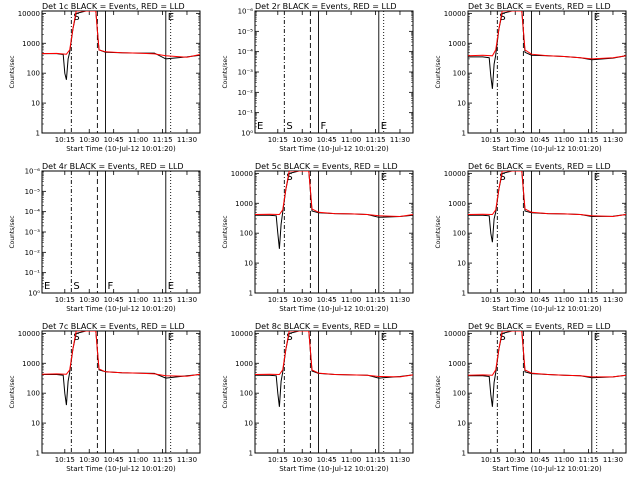 This screenshot has height=480, width=640. Describe the element at coordinates (33, 273) in the screenshot. I see `y-tick-label: 10⁻¹` at that location.